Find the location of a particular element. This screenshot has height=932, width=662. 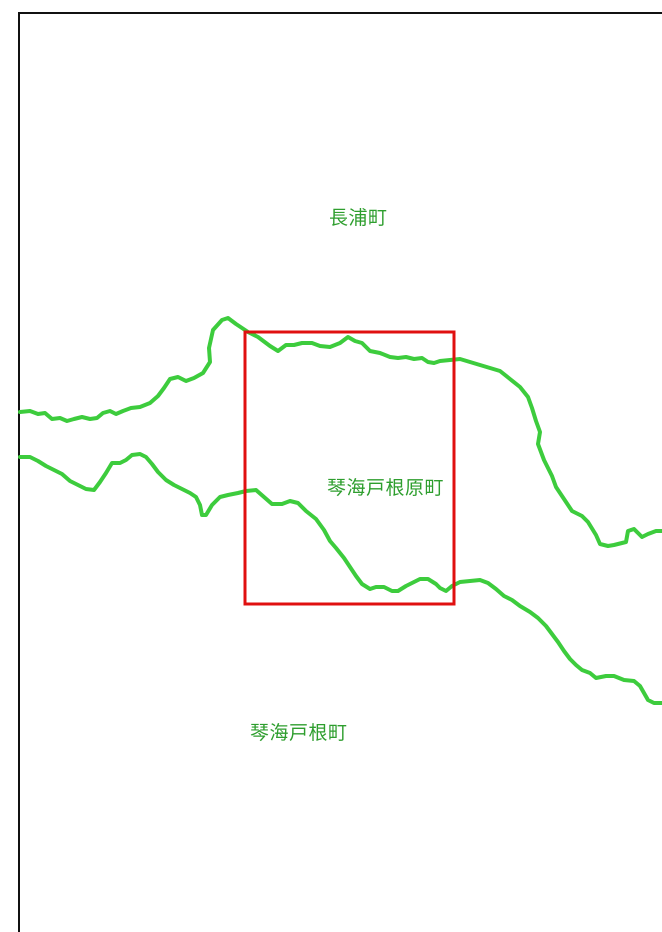

highlight-box is located at coordinates (349, 468).